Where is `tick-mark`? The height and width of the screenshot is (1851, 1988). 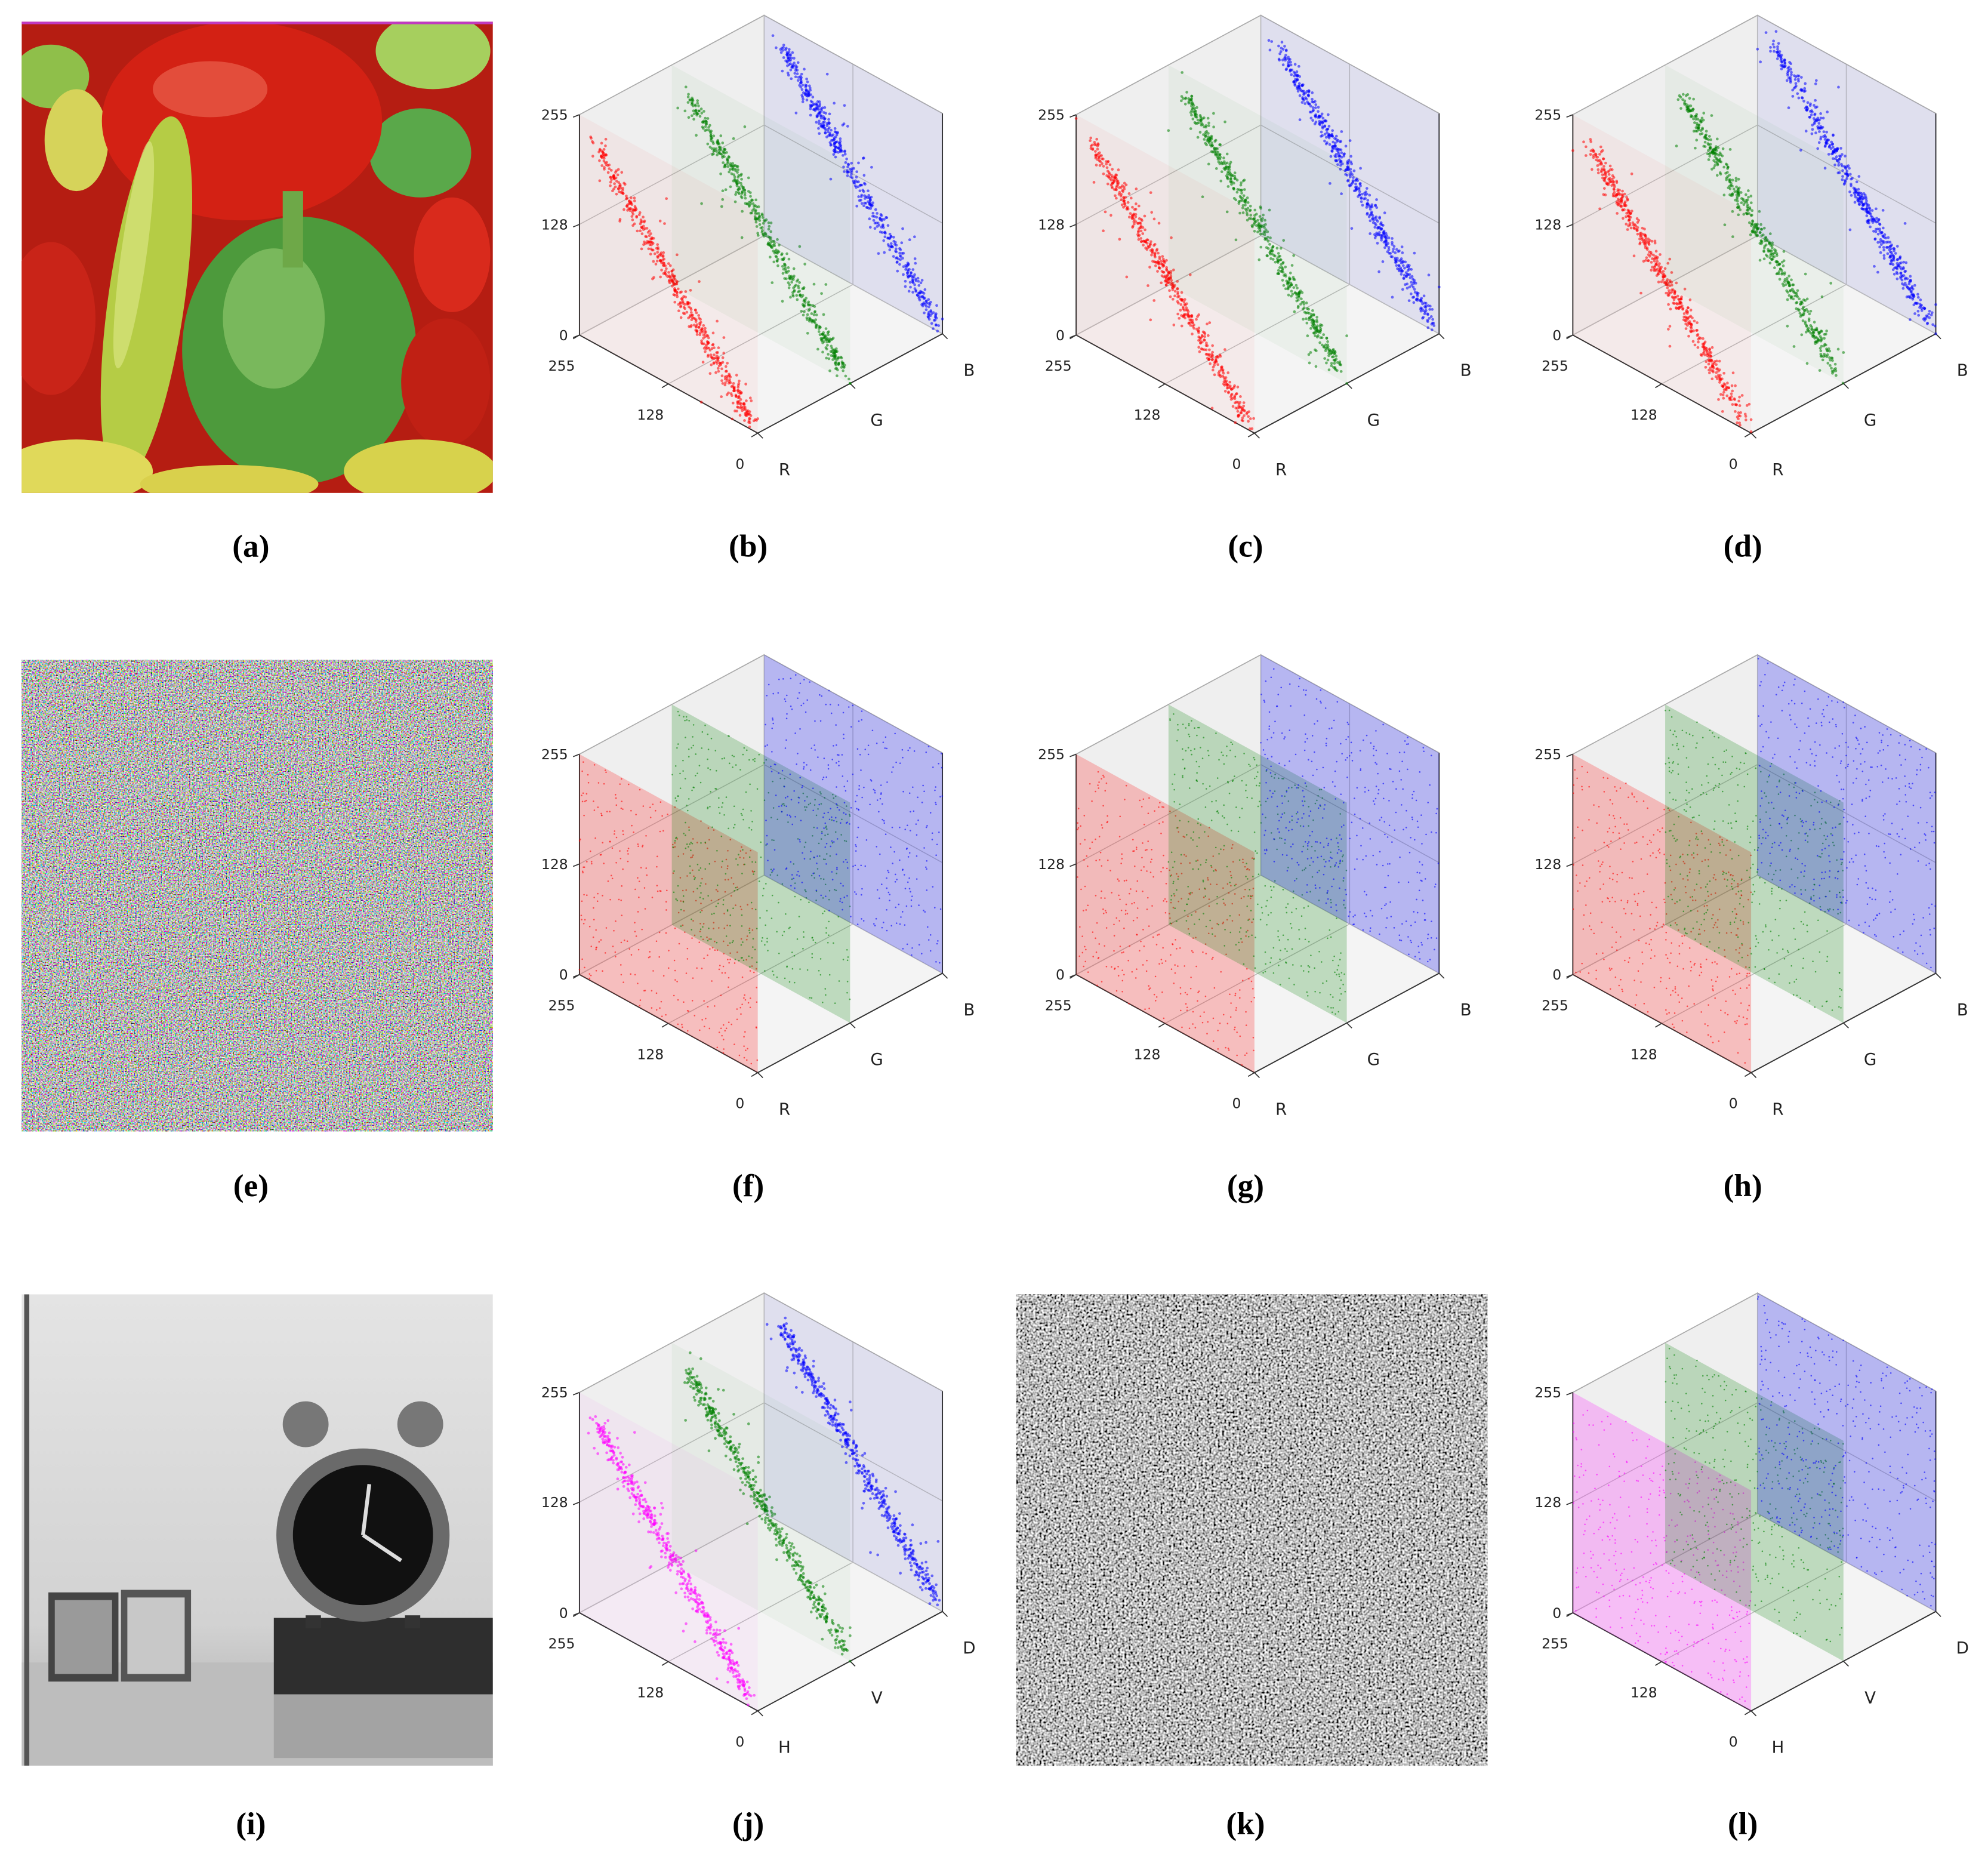
tick-mark is located at coordinates (576, 116).